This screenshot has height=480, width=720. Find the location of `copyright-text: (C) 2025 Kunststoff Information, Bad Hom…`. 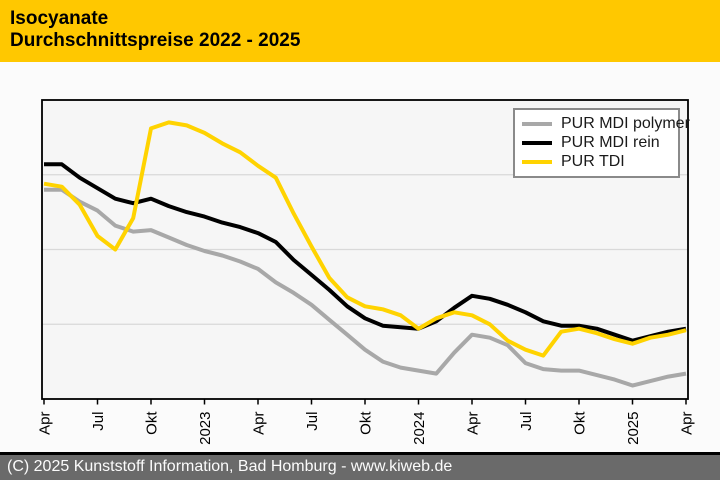

copyright-text: (C) 2025 Kunststoff Information, Bad Hom… is located at coordinates (230, 466).